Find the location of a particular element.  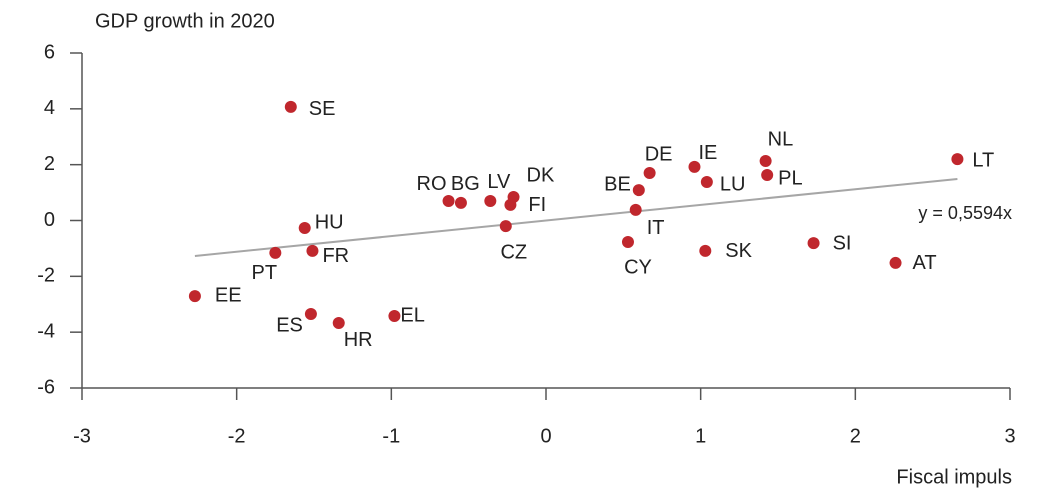

point-label: IE is located at coordinates (707, 153).